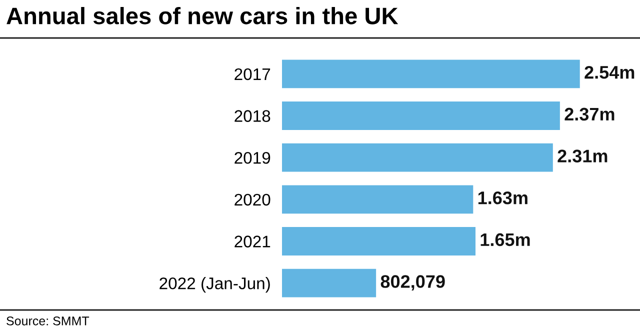 This screenshot has width=640, height=332. What do you see at coordinates (583, 156) in the screenshot?
I see `data-label: 2.31m` at bounding box center [583, 156].